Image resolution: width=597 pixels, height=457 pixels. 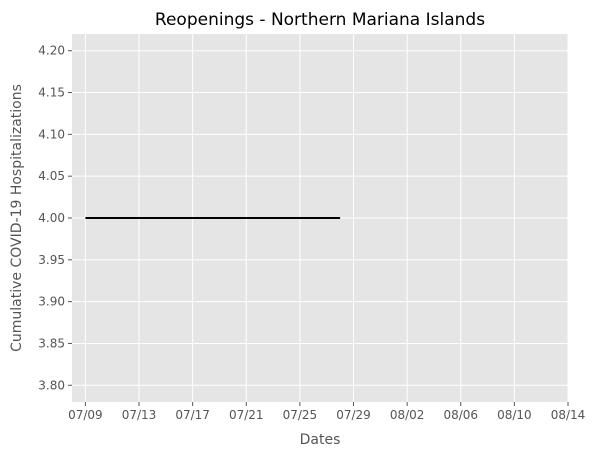 What do you see at coordinates (460, 415) in the screenshot?
I see `x-tick-label: 08/06` at bounding box center [460, 415].